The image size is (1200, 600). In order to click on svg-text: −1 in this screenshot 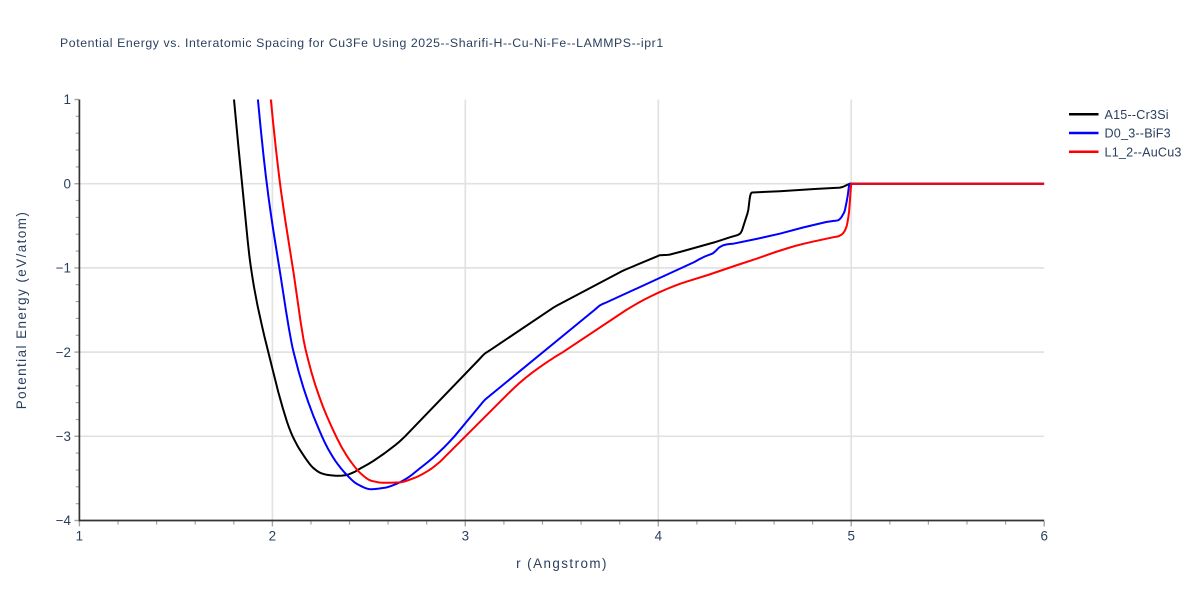, I will do `click(63, 268)`.